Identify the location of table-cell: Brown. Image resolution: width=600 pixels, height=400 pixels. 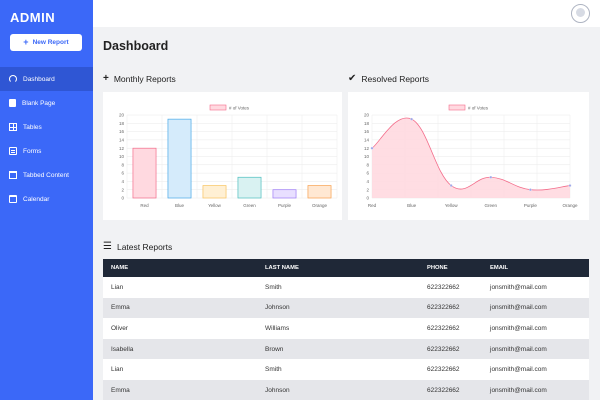
(346, 349).